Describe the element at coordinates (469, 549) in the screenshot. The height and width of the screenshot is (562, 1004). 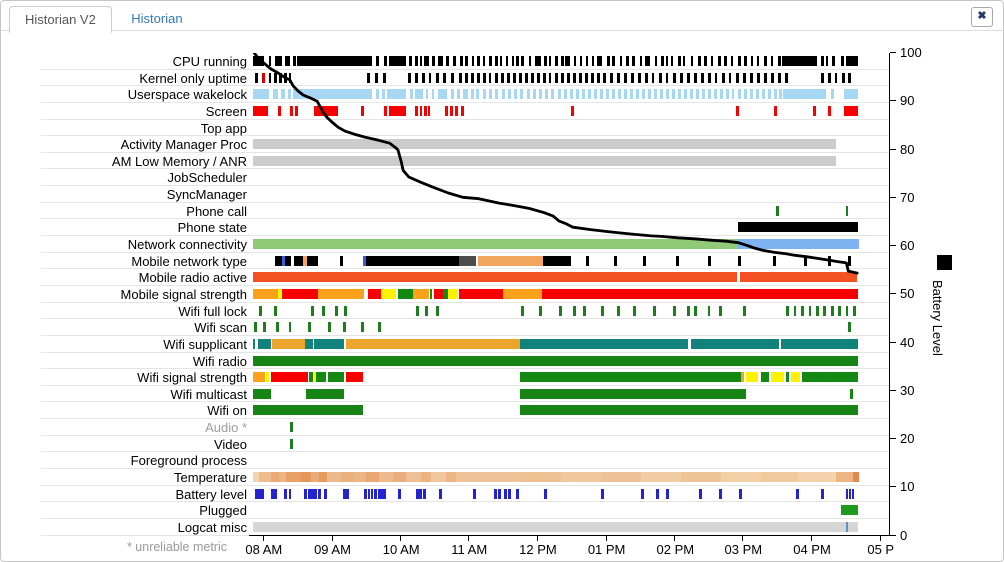
I see `x-axis-label: 11 AM` at that location.